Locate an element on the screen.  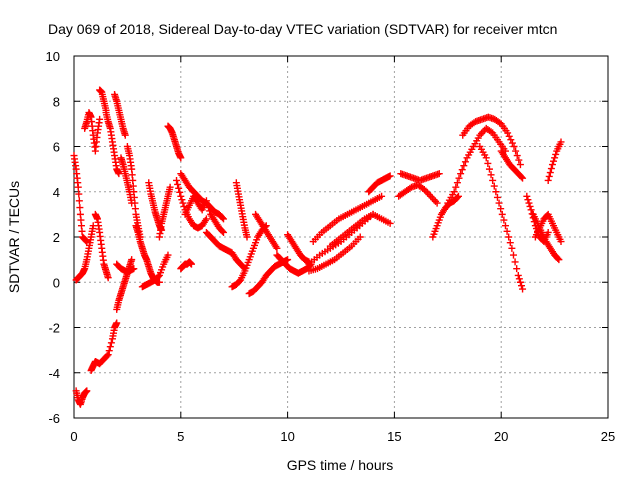
y-tick-label: 4 is located at coordinates (56, 192).